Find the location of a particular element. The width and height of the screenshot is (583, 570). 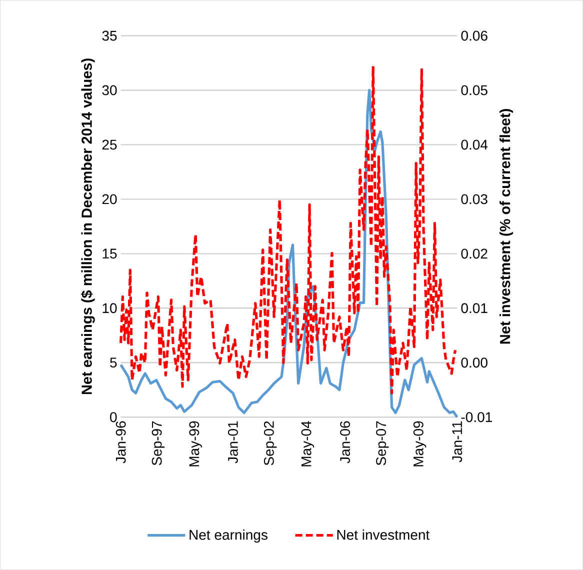

y-axis-title: Net earnings ($ million in December 2014 values) is located at coordinates (87, 226).